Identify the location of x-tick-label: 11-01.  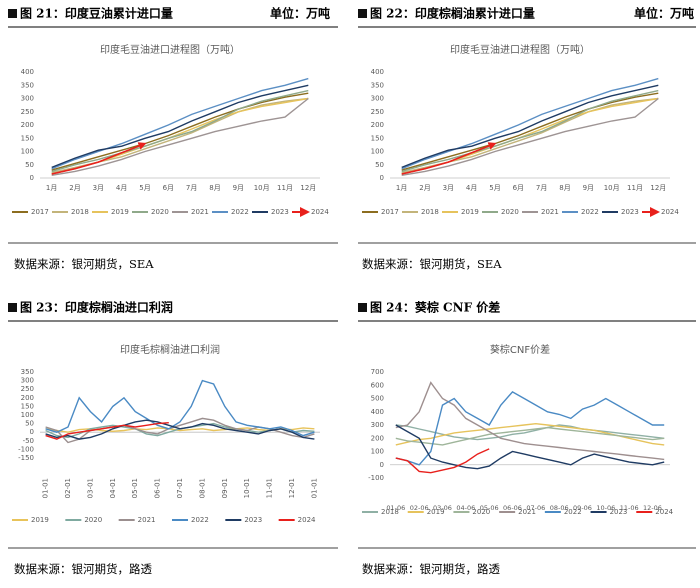
(270, 488).